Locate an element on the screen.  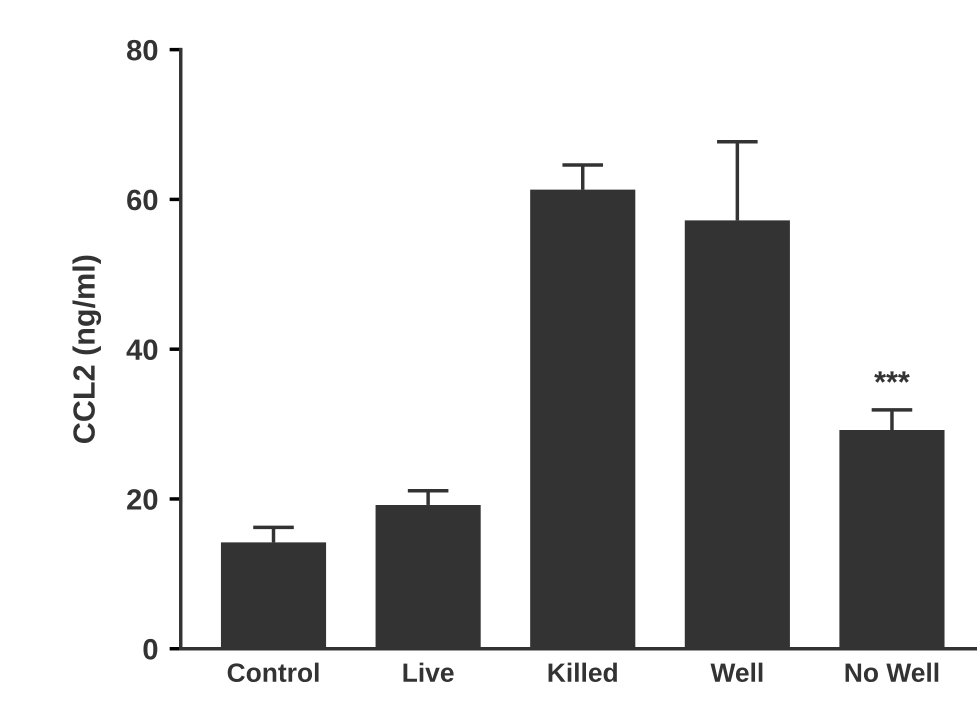
y-tick-label: 80 is located at coordinates (142, 50).